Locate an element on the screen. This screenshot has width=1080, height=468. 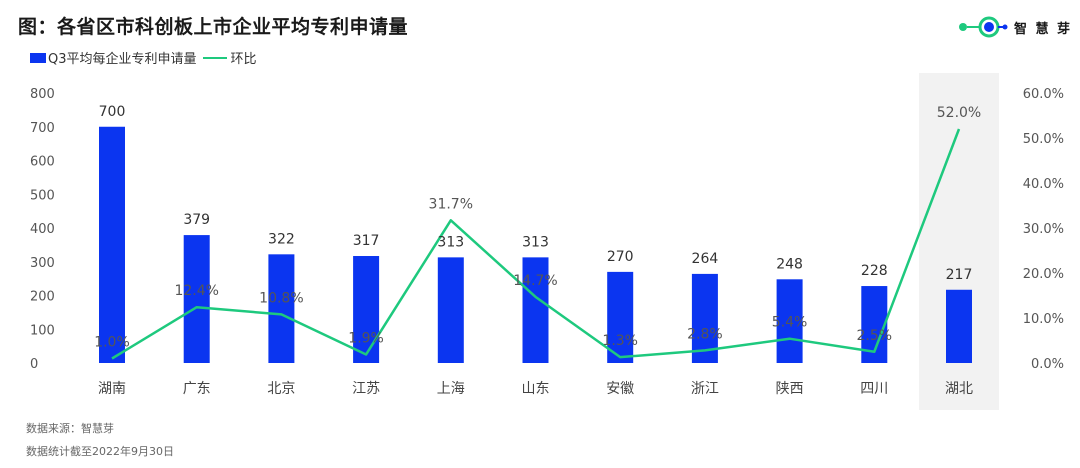
line-value-label: 14.7% is located at coordinates (535, 281).